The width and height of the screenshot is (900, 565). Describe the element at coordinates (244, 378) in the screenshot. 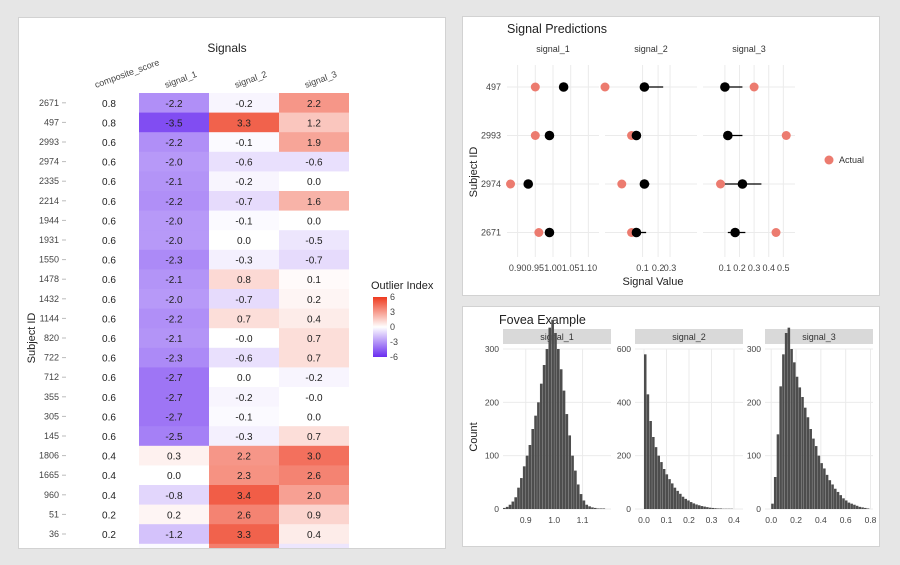

I see `heatmap-cell-value: 0.0` at that location.